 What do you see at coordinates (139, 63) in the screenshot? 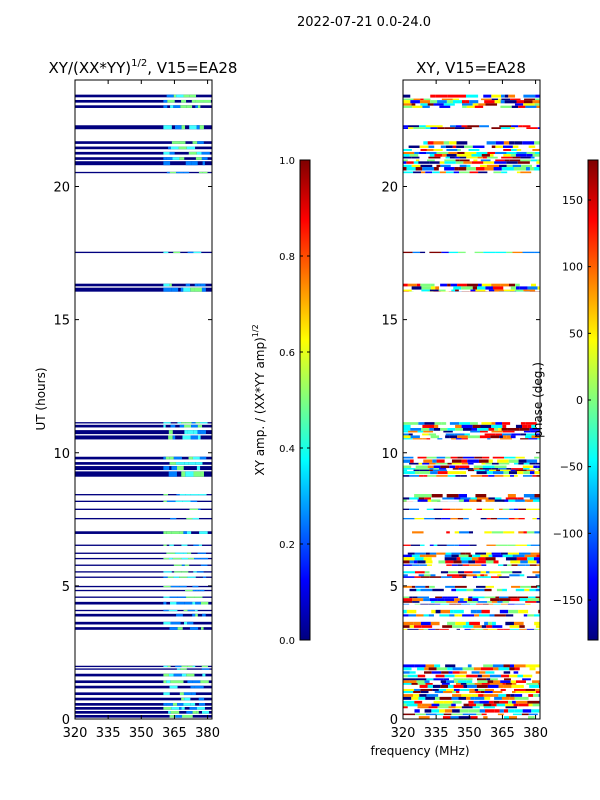
I see `left-title-sup: 1/2` at bounding box center [139, 63].